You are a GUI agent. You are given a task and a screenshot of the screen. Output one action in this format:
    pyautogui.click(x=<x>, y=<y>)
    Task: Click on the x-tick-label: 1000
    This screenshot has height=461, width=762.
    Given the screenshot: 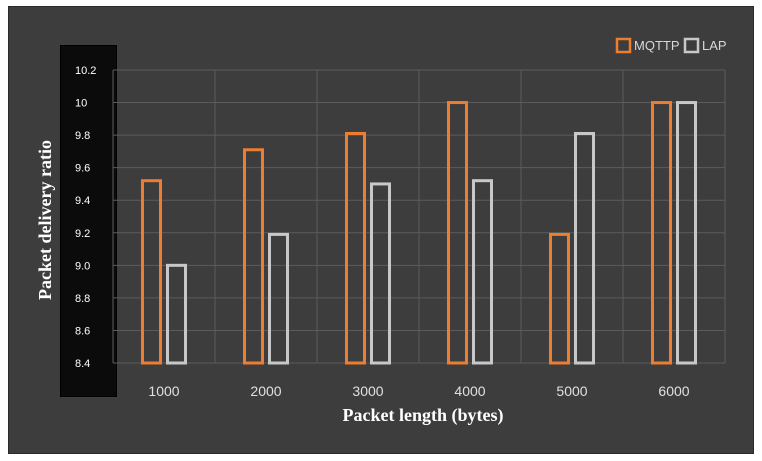 What is the action you would take?
    pyautogui.click(x=163, y=391)
    